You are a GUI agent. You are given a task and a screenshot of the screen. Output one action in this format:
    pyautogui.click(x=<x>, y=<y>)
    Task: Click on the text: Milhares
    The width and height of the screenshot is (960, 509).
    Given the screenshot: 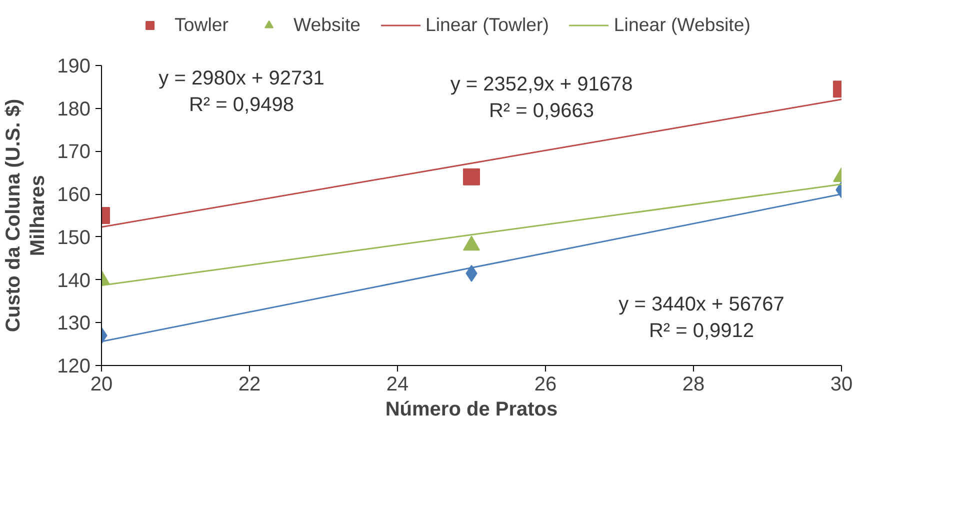 What is the action you would take?
    pyautogui.click(x=38, y=215)
    